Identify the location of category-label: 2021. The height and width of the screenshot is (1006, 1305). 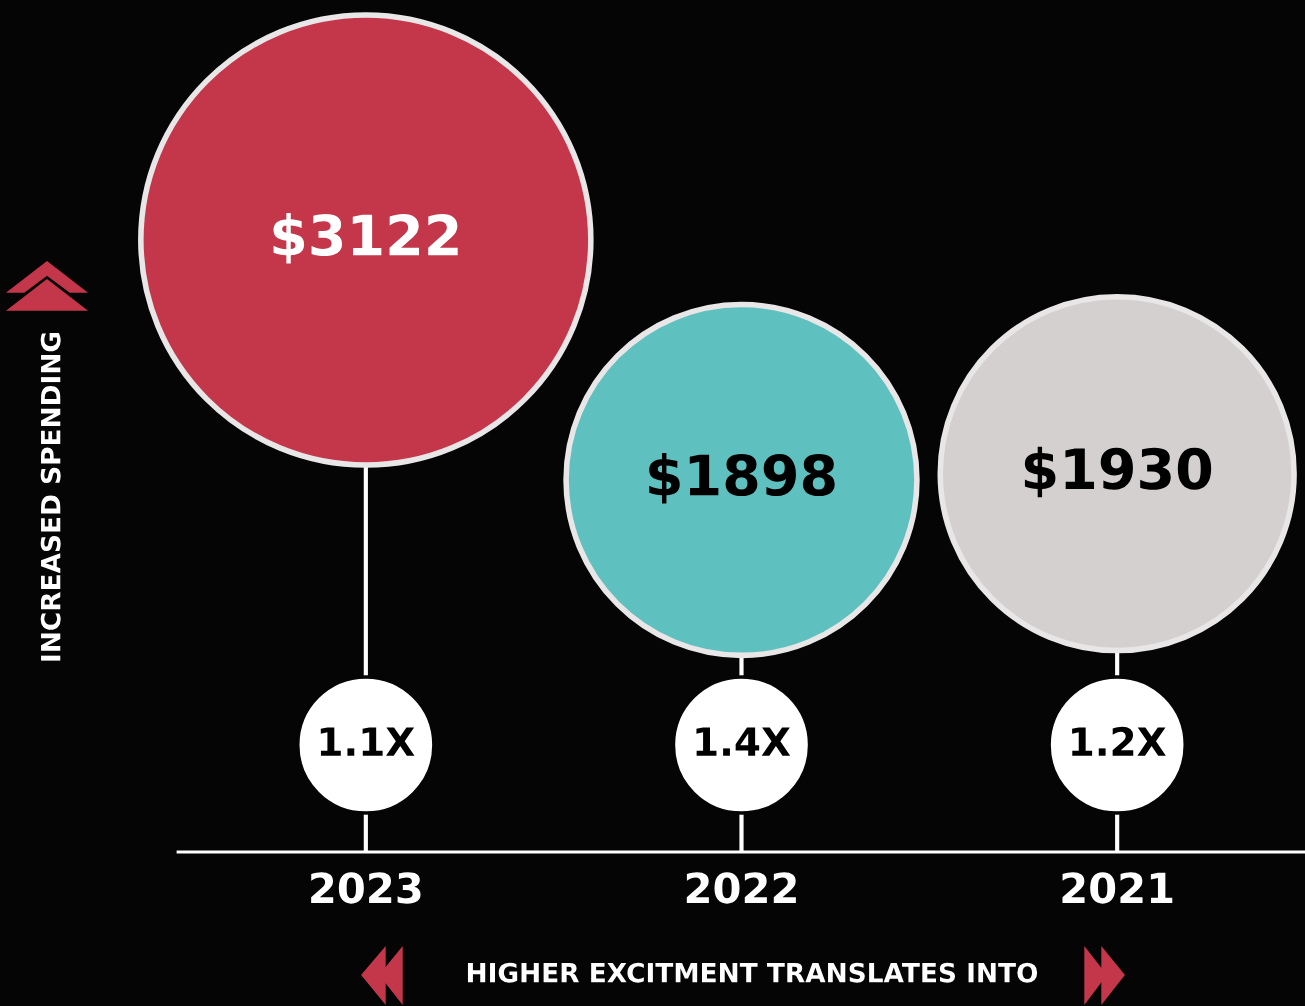
(1117, 888).